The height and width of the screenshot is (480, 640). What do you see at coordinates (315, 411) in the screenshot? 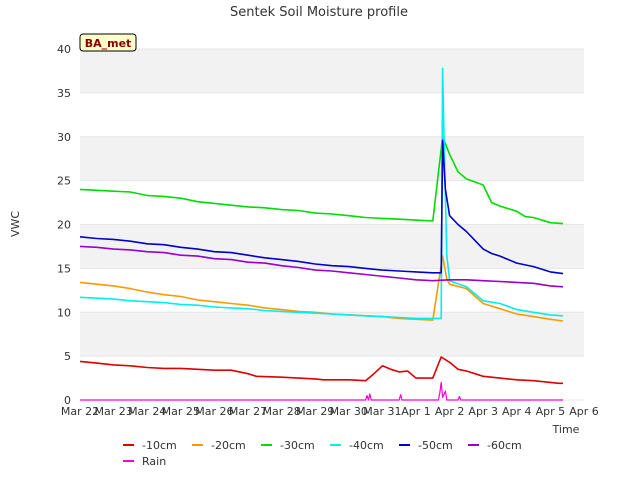
I see `x-tick-label: Mar 29` at bounding box center [315, 411].